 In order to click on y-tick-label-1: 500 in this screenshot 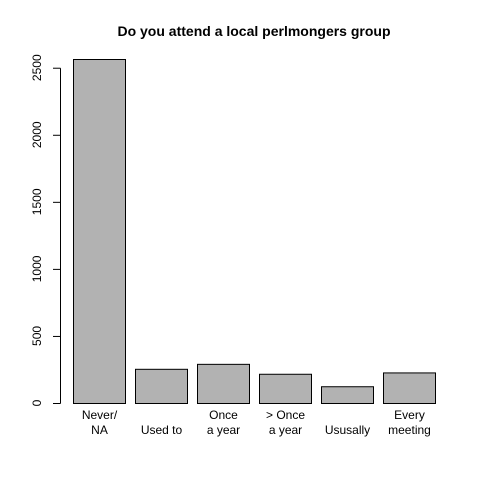, I will do `click(37, 336)`.